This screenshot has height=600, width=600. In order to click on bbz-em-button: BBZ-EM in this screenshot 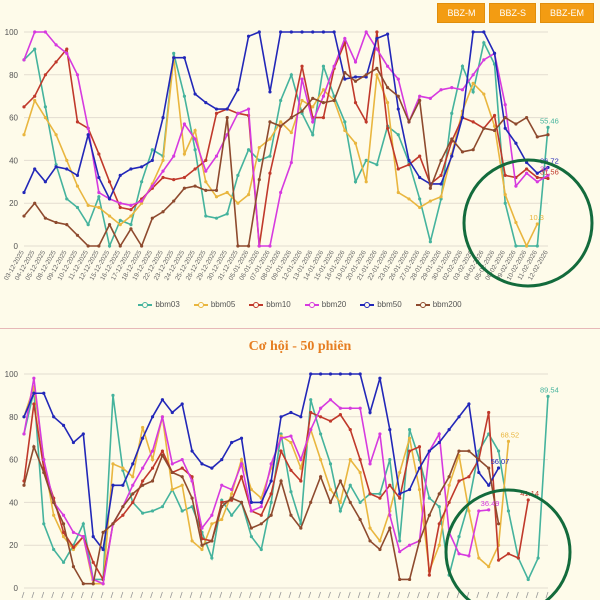, I will do `click(566, 13)`.